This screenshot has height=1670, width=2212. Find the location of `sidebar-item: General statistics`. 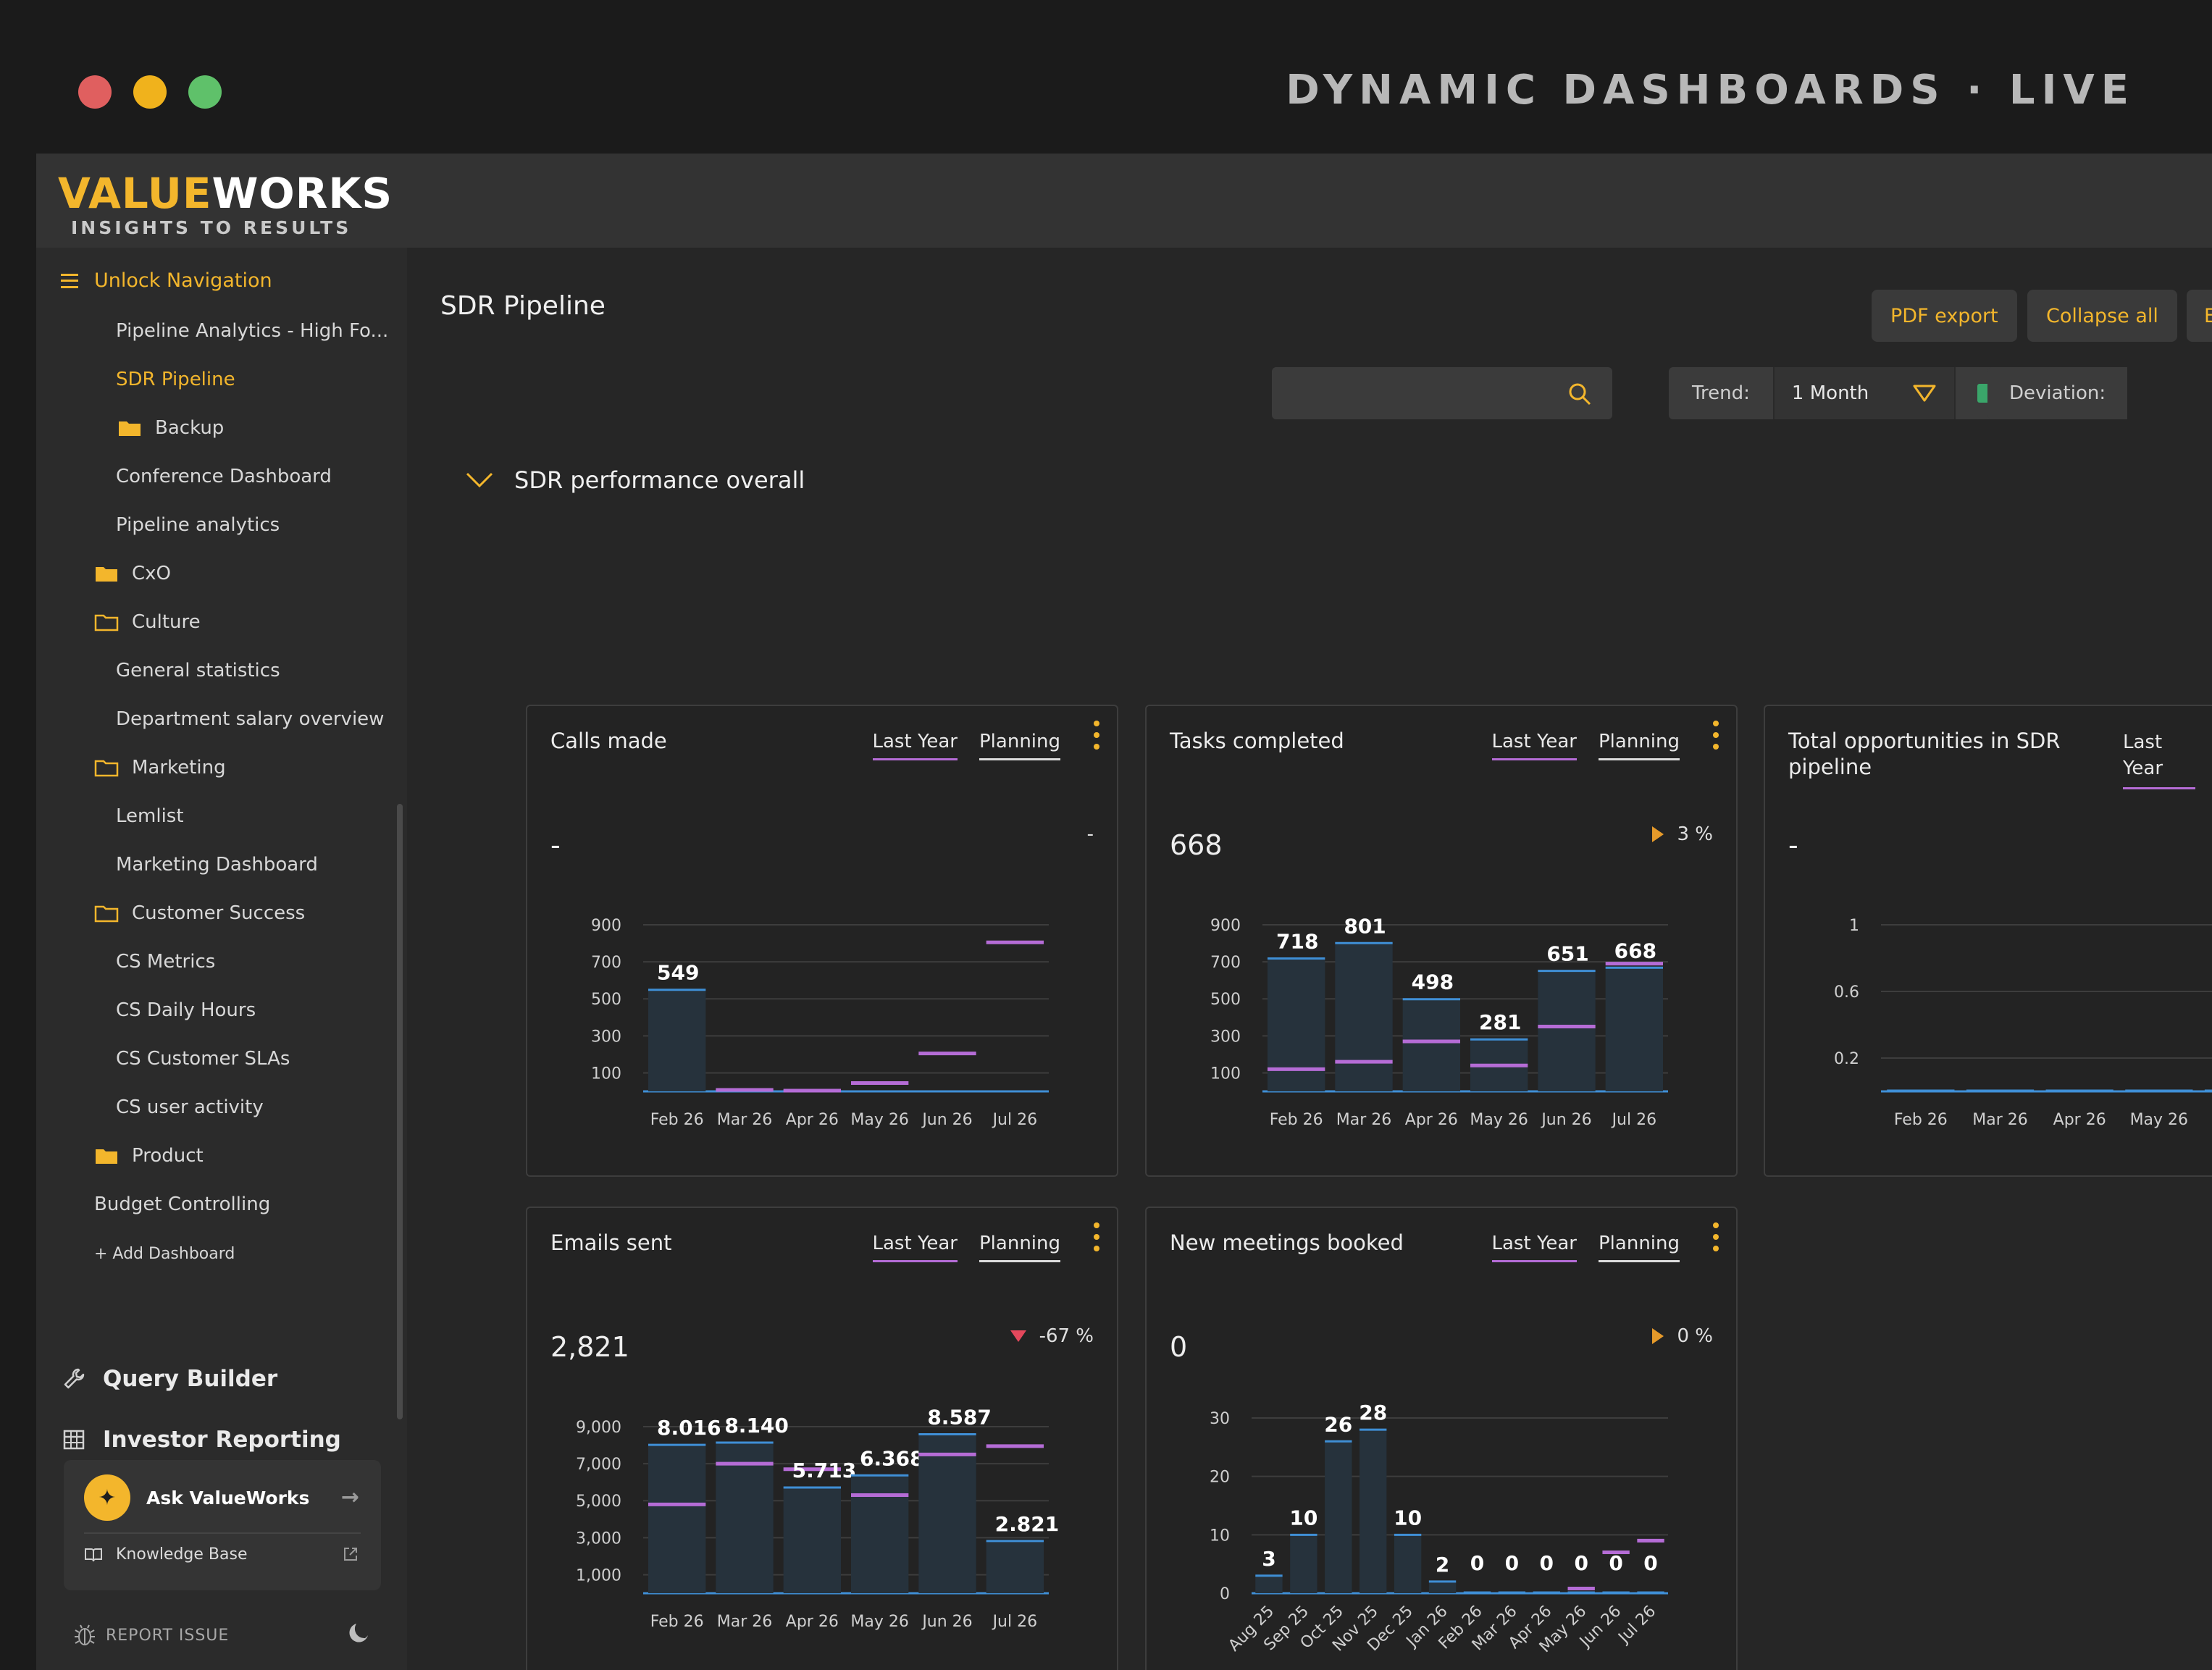

sidebar-item: General statistics is located at coordinates (198, 670).